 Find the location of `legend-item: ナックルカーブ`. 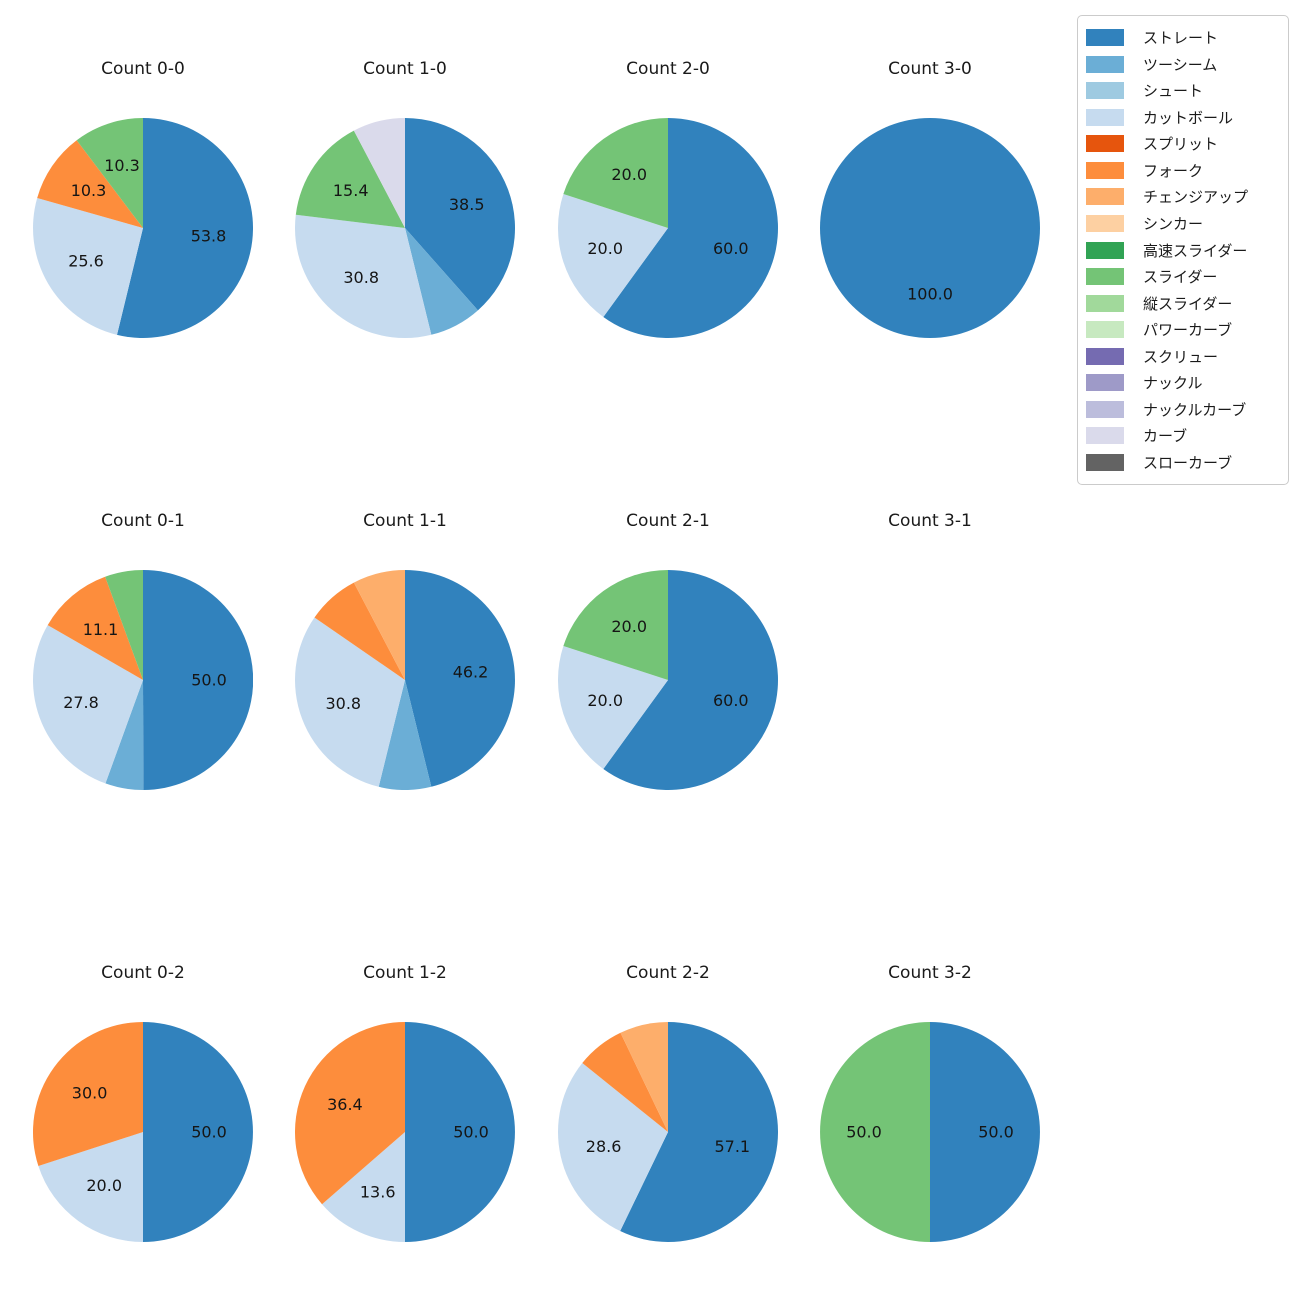

legend-item: ナックルカーブ is located at coordinates (1183, 409).